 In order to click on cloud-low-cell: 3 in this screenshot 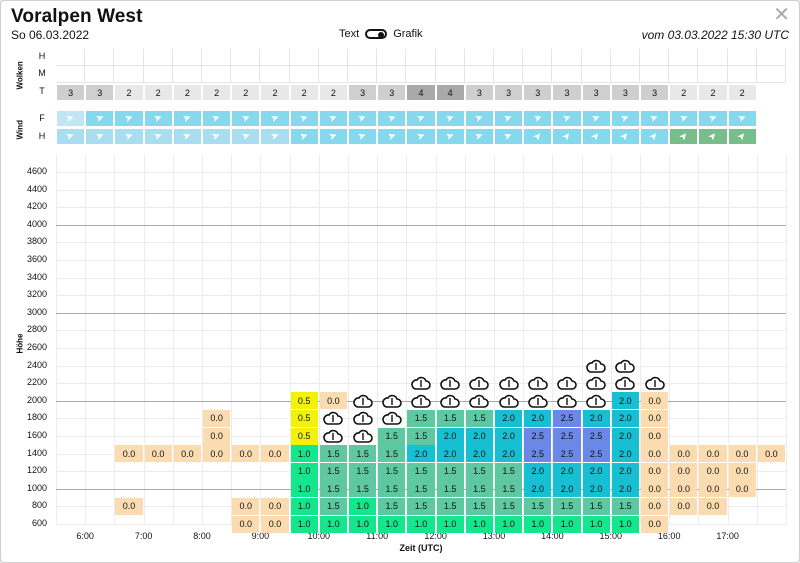, I will do `click(596, 92)`.